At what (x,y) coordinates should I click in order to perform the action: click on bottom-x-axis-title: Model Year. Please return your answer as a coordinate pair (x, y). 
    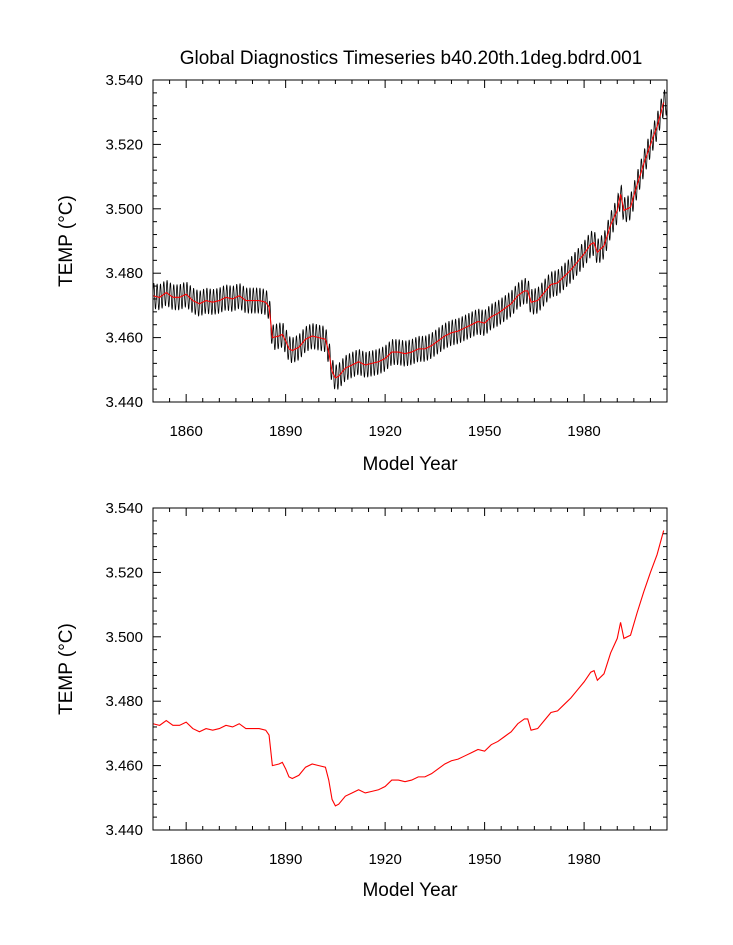
    Looking at the image, I should click on (410, 890).